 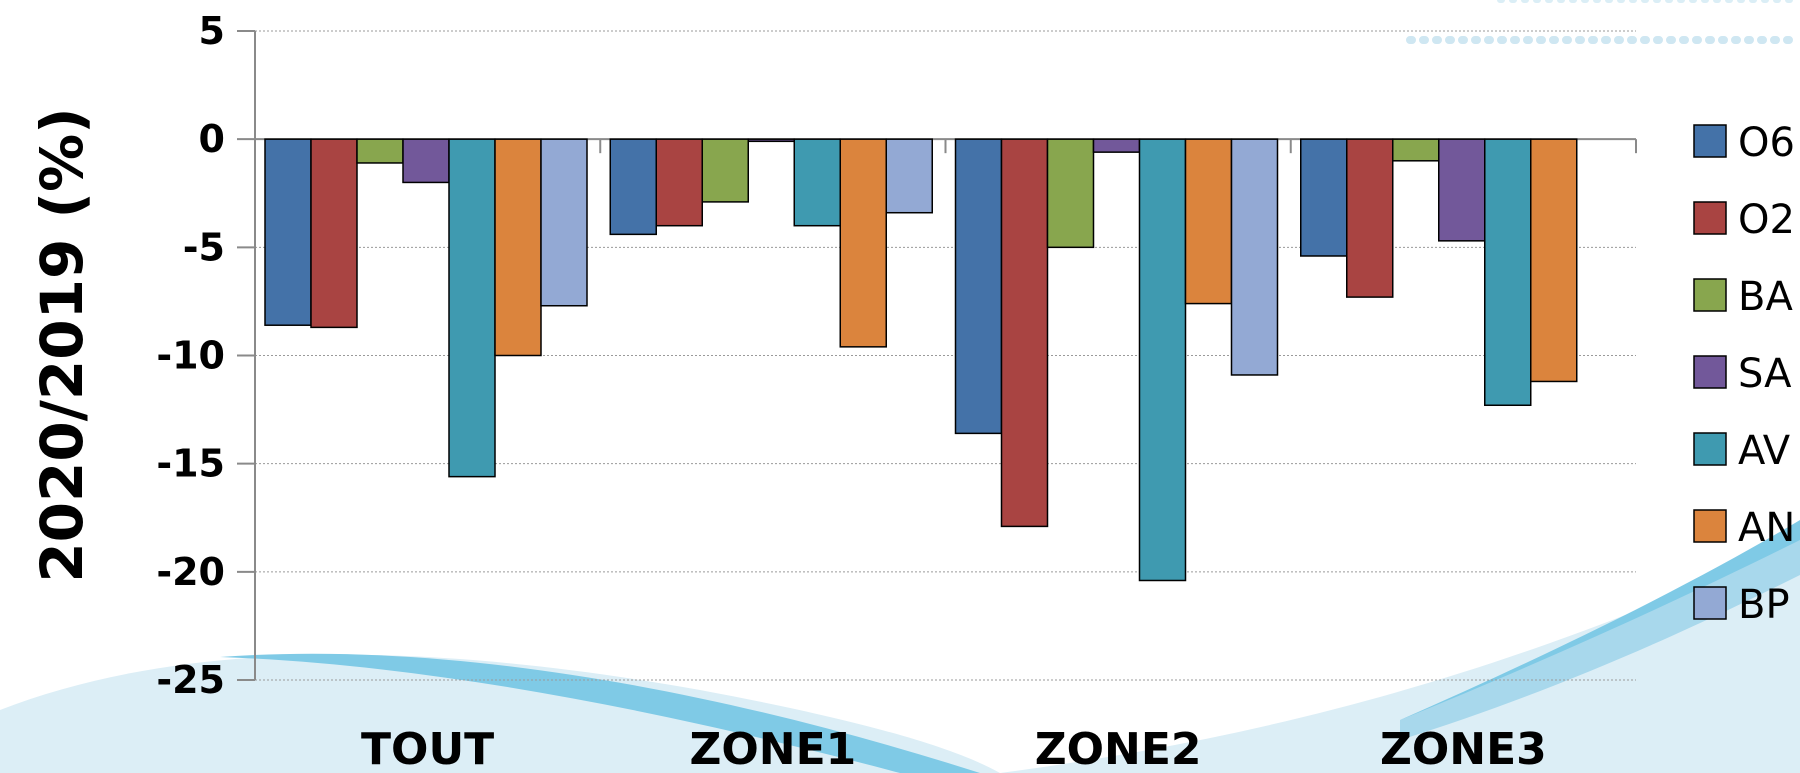 What do you see at coordinates (1766, 528) in the screenshot?
I see `legend-label: AN` at bounding box center [1766, 528].